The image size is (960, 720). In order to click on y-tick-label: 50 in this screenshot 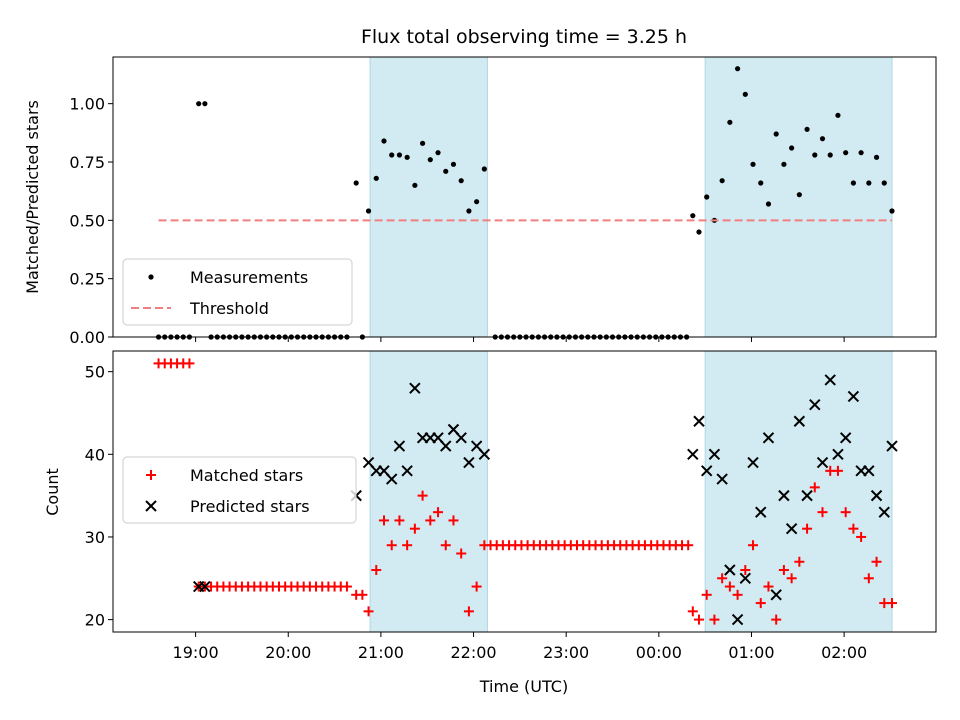, I will do `click(95, 372)`.